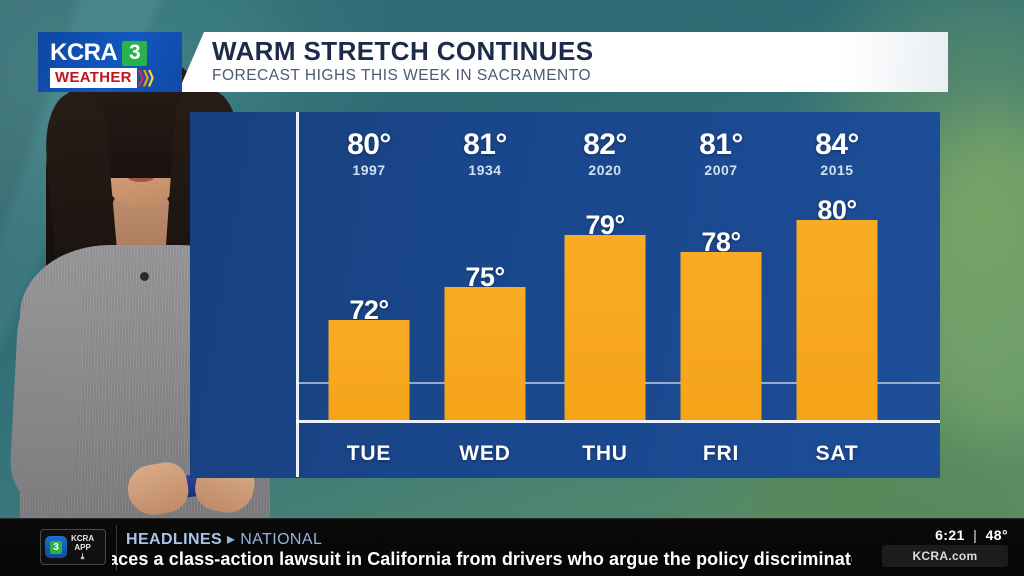 Image resolution: width=1024 pixels, height=576 pixels. What do you see at coordinates (837, 320) in the screenshot?
I see `forecast-bar-sat` at bounding box center [837, 320].